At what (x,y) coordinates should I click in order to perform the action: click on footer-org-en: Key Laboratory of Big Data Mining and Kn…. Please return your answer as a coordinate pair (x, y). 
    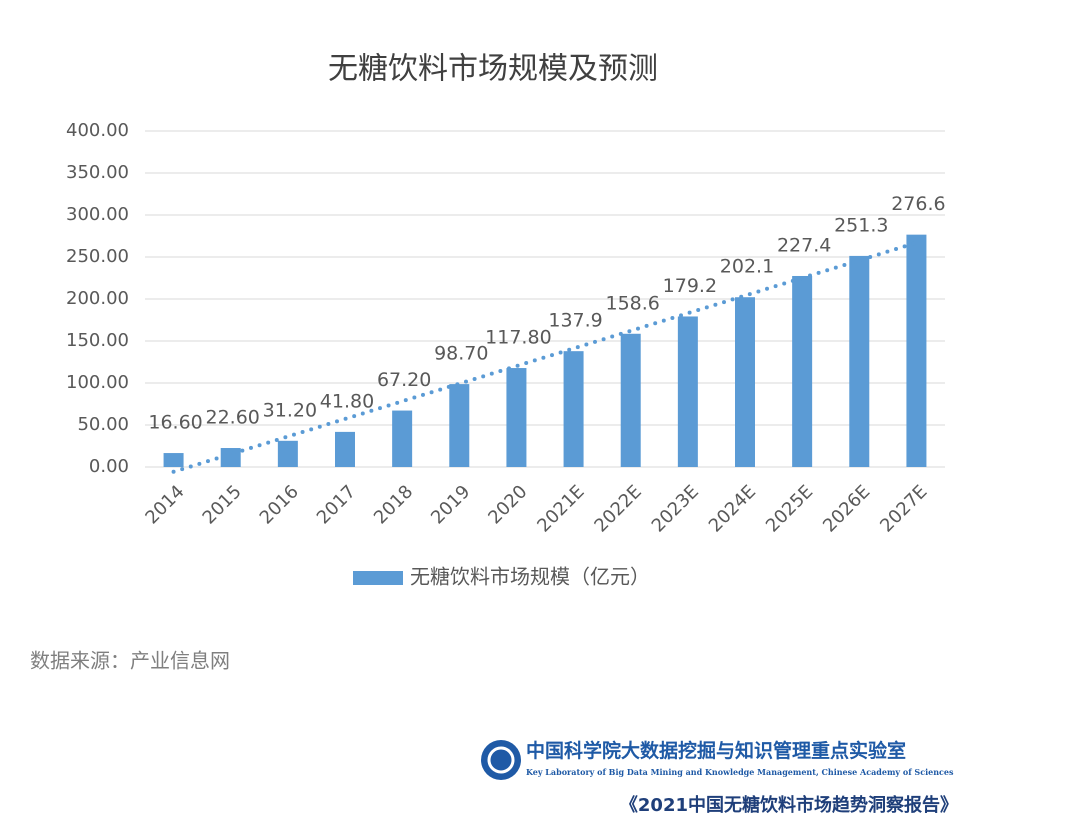
    Looking at the image, I should click on (740, 772).